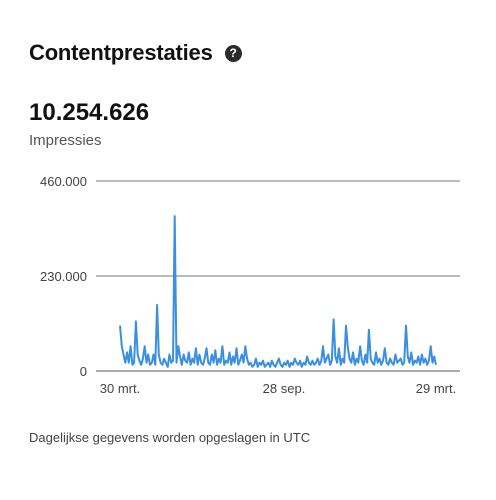 The width and height of the screenshot is (496, 500). I want to click on question-circle-icon: ?, so click(233, 53).